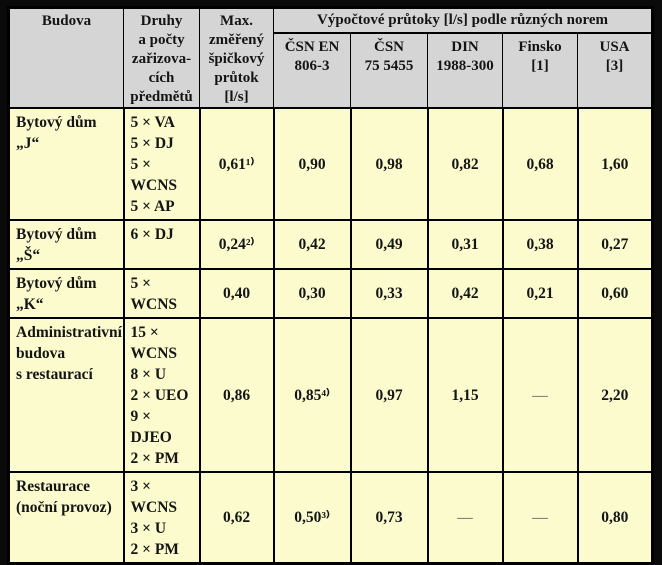 Image resolution: width=662 pixels, height=565 pixels. I want to click on measured-cell: 0,62, so click(236, 518).